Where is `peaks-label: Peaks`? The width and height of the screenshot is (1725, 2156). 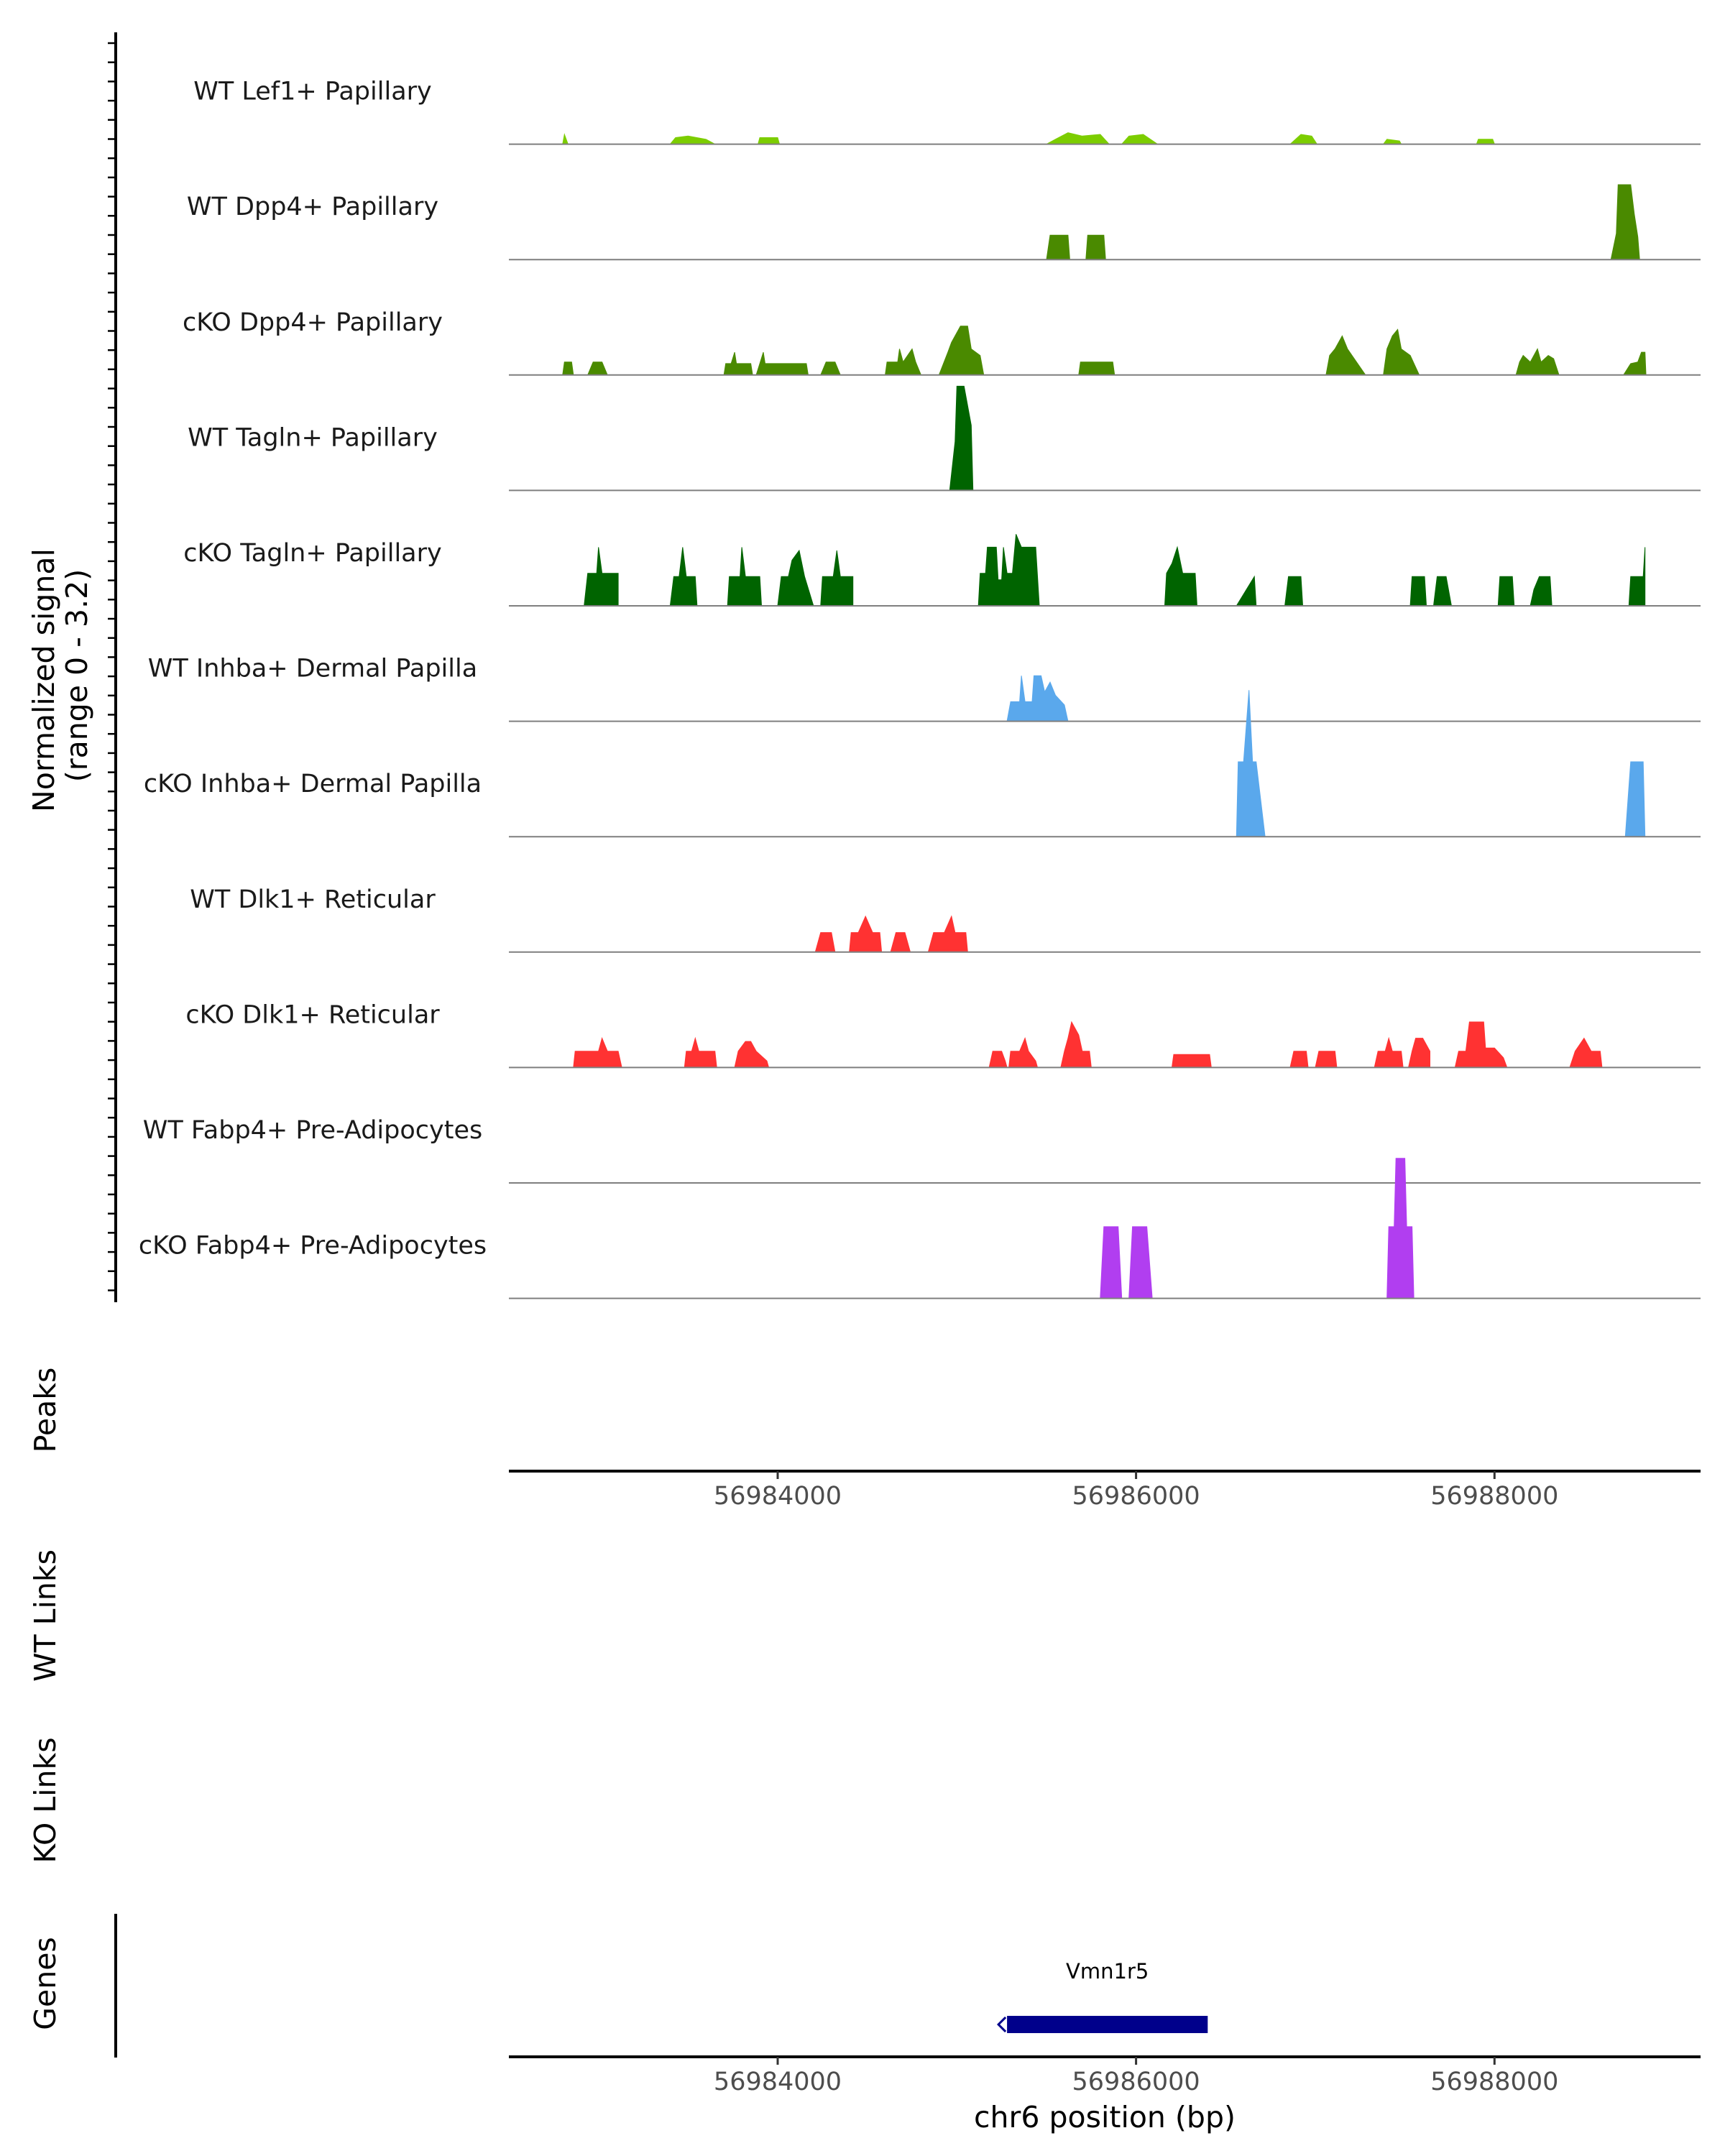
peaks-label: Peaks is located at coordinates (45, 1410).